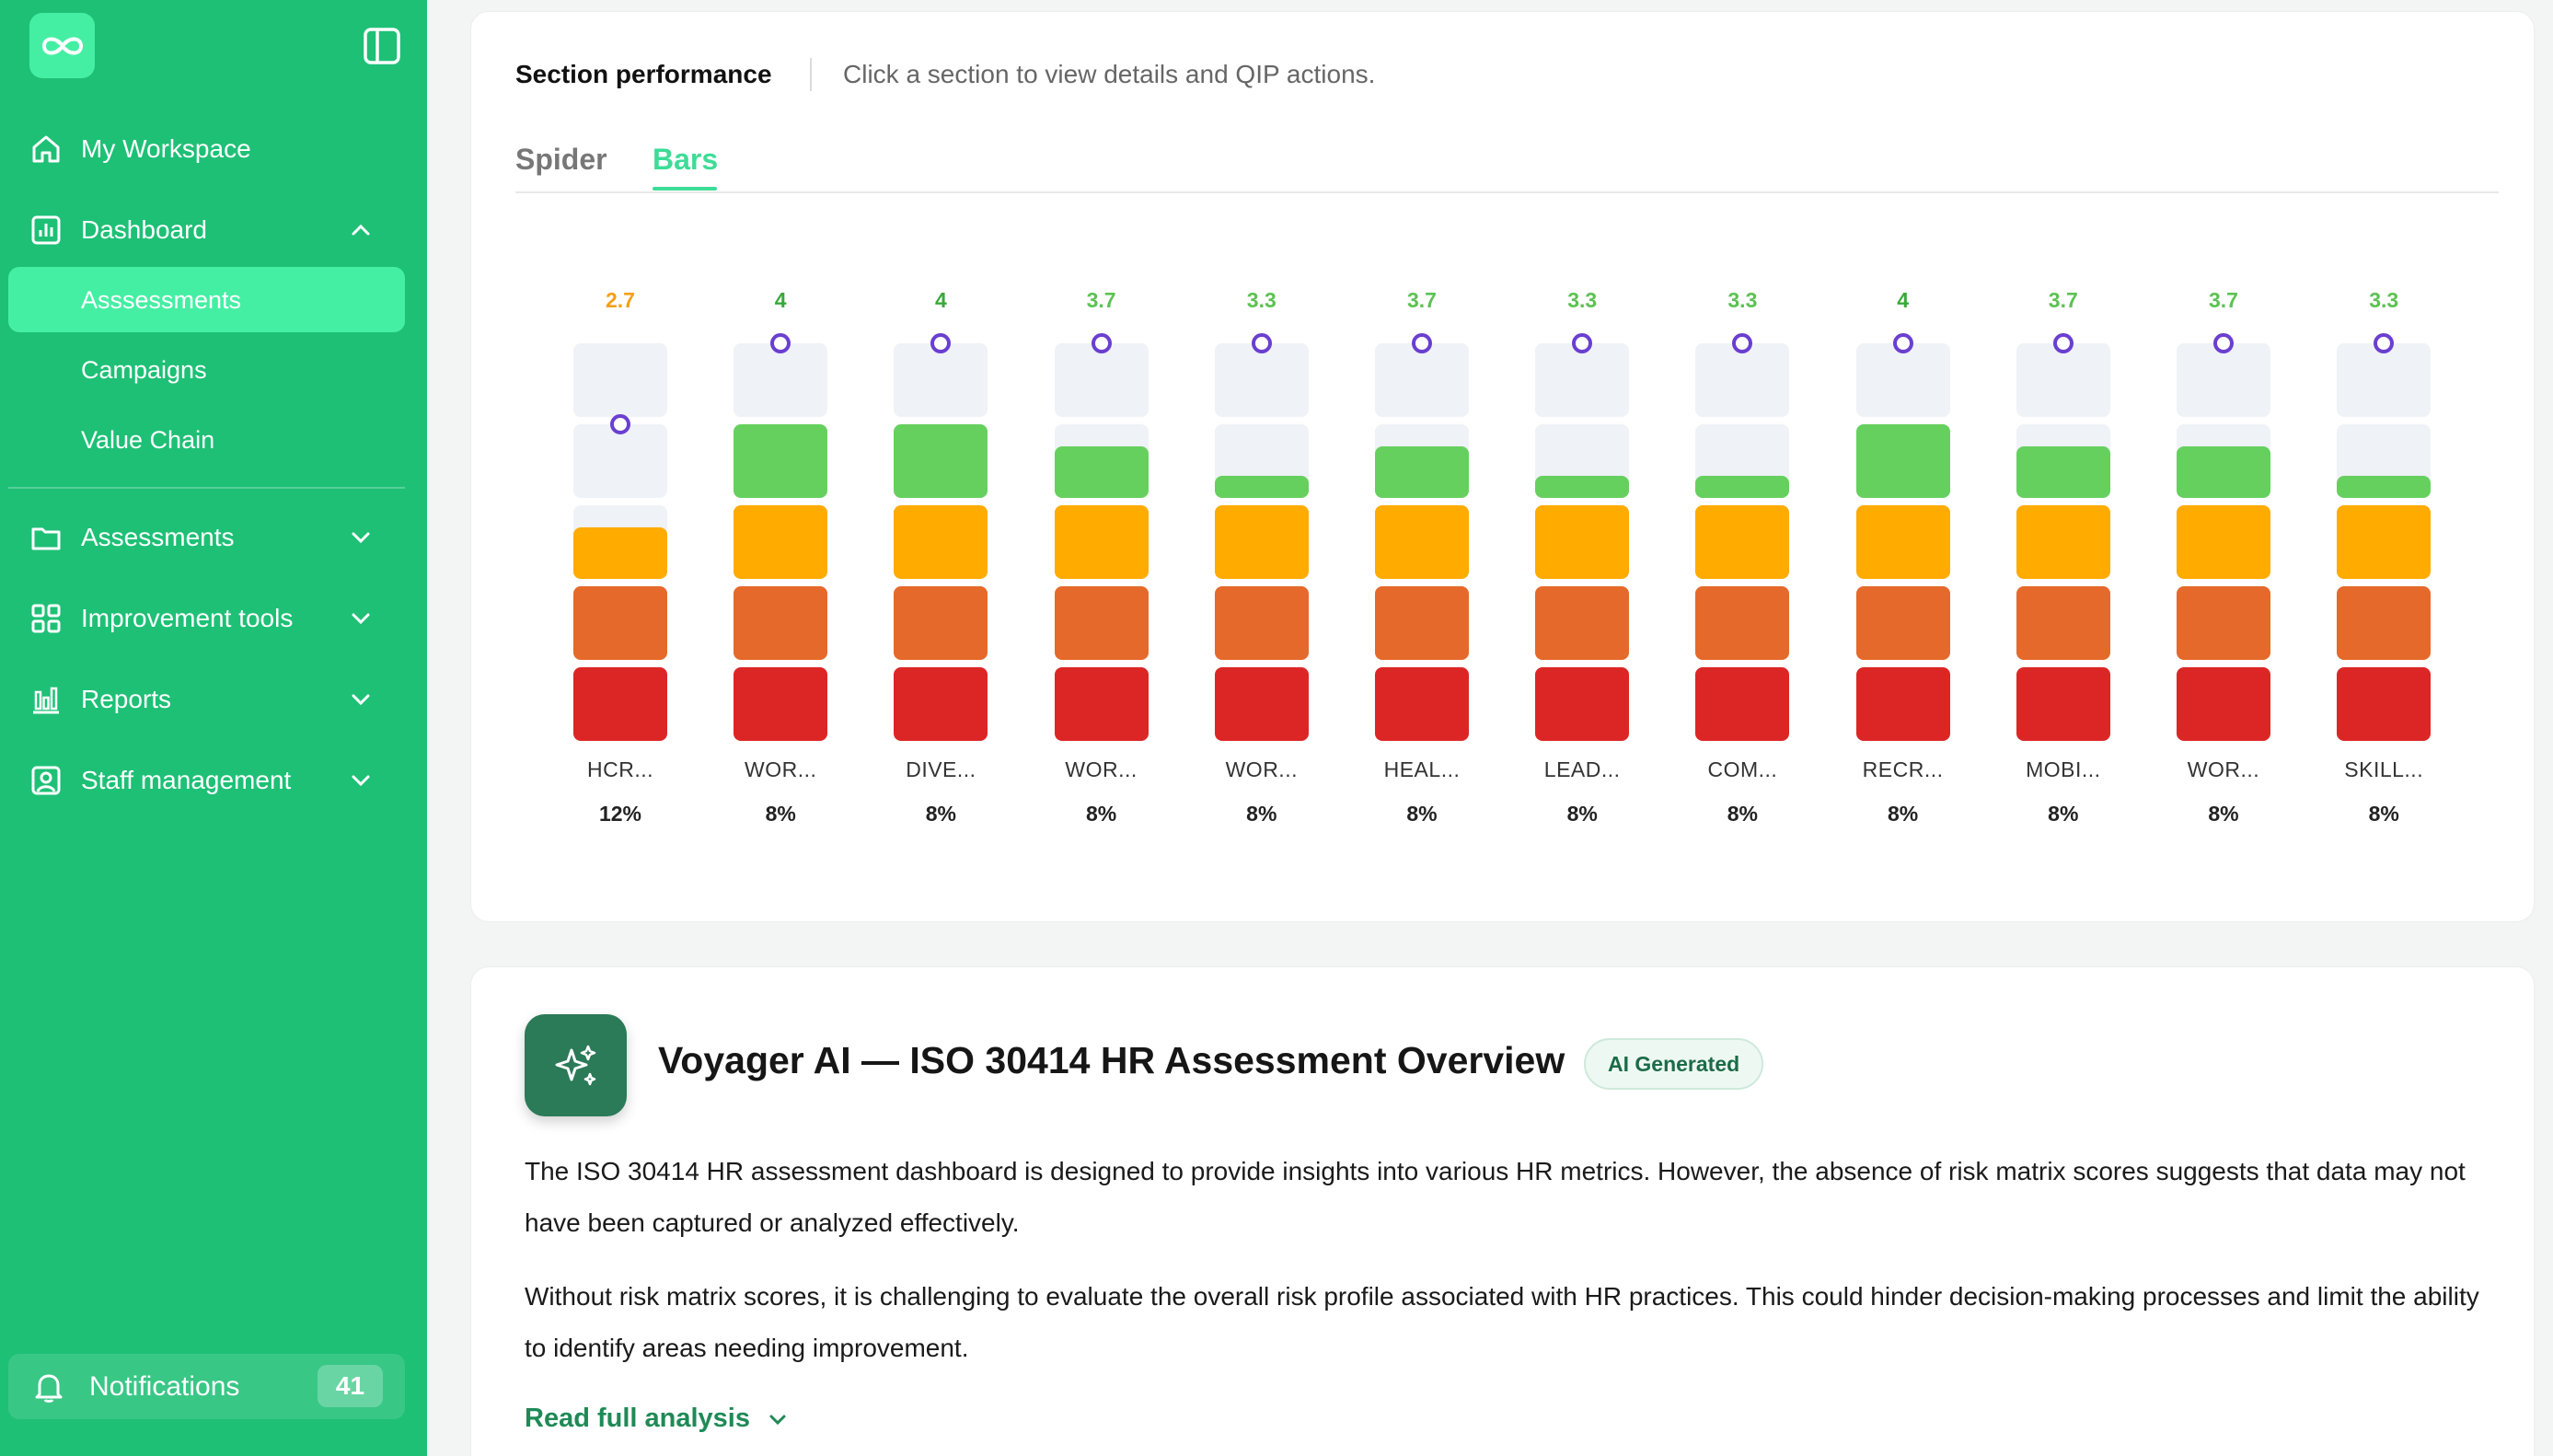 The height and width of the screenshot is (1456, 2553). I want to click on bar-column: 2.7 HCR... 12%, so click(620, 564).